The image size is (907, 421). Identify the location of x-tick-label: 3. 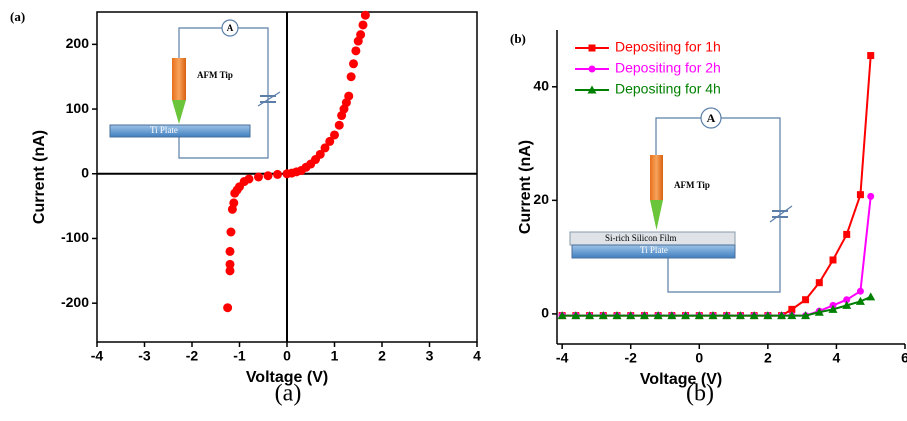
(430, 356).